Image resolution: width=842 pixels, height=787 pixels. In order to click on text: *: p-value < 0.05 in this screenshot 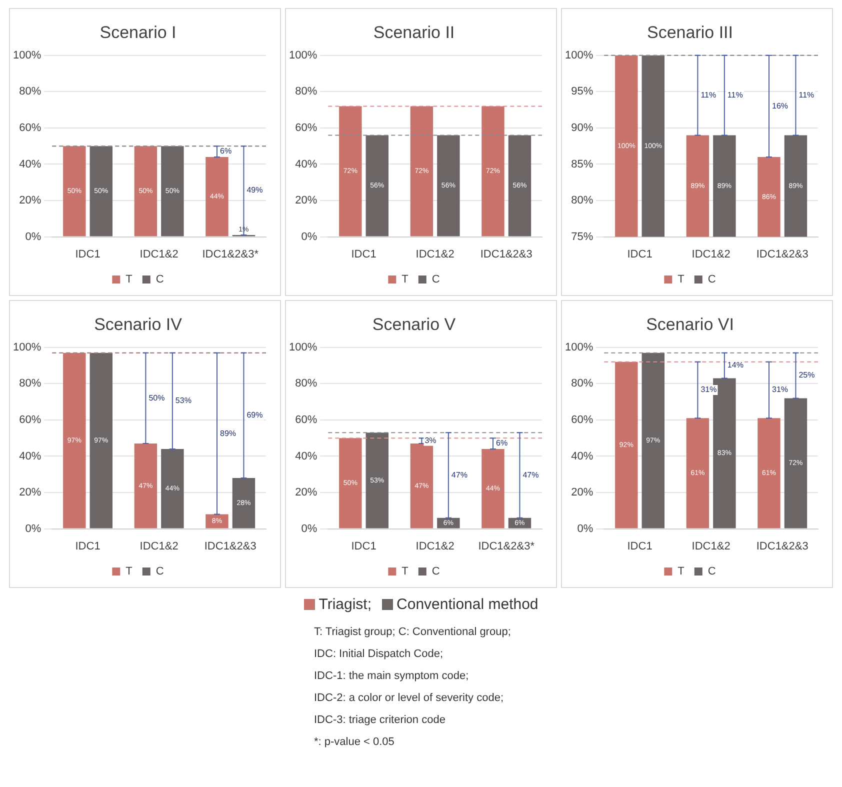, I will do `click(355, 742)`.